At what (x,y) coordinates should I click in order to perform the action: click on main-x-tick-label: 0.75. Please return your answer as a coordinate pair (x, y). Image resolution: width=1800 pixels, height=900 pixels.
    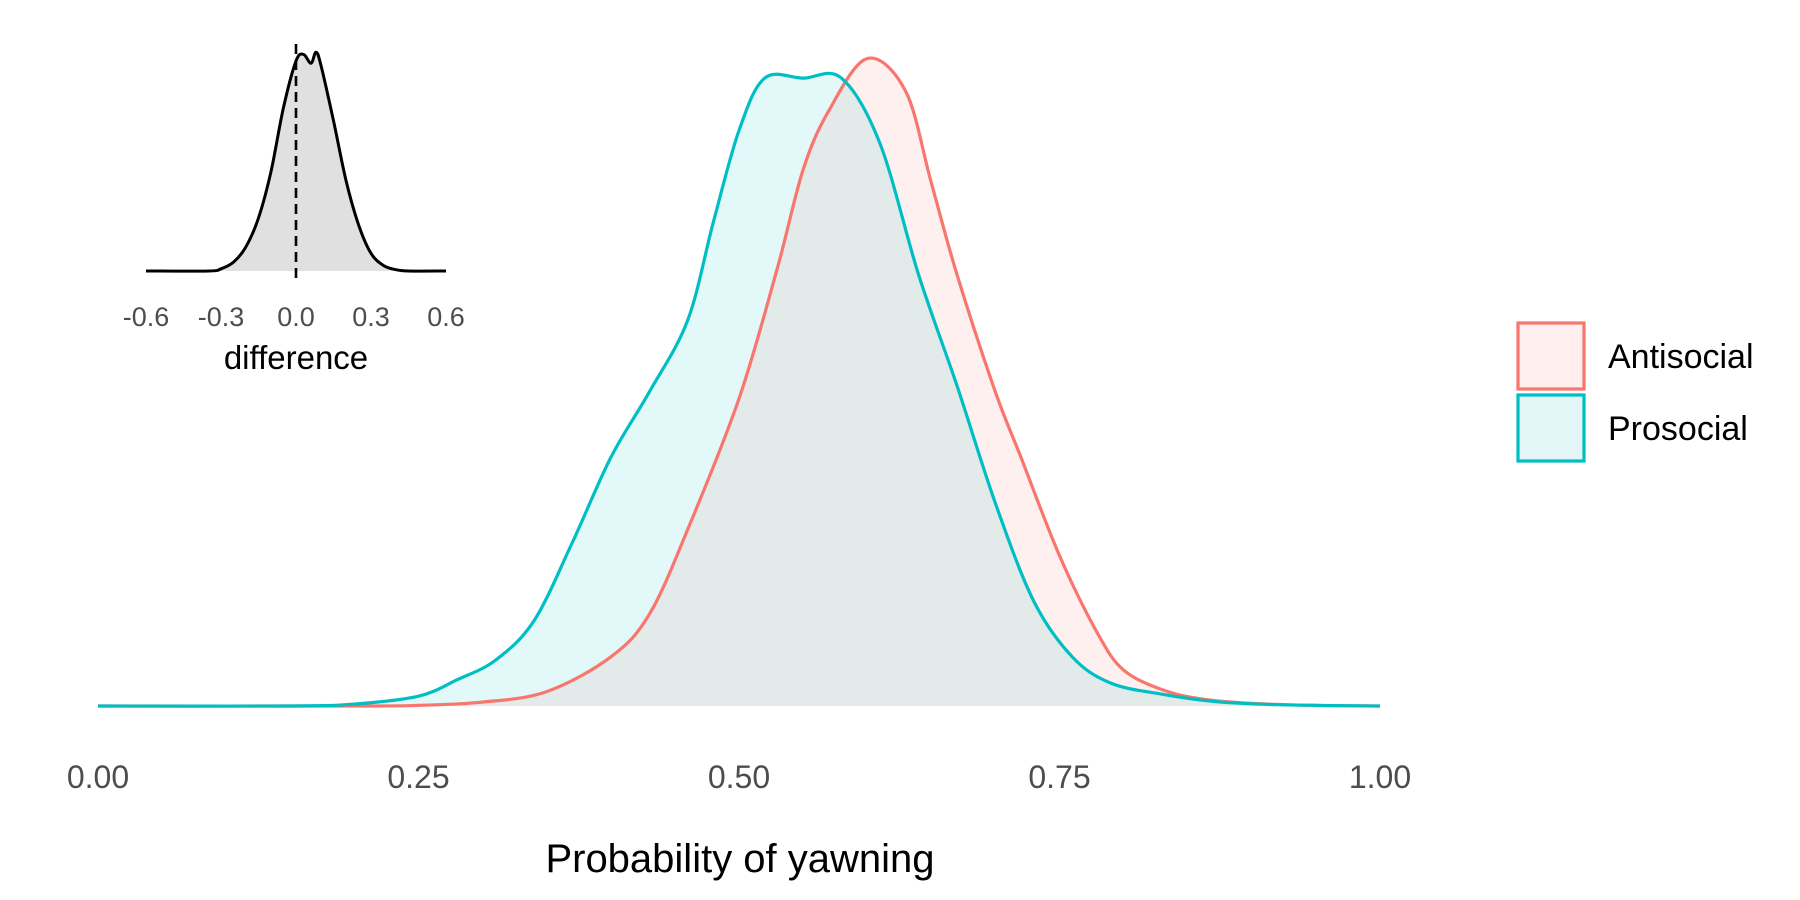
    Looking at the image, I should click on (1059, 777).